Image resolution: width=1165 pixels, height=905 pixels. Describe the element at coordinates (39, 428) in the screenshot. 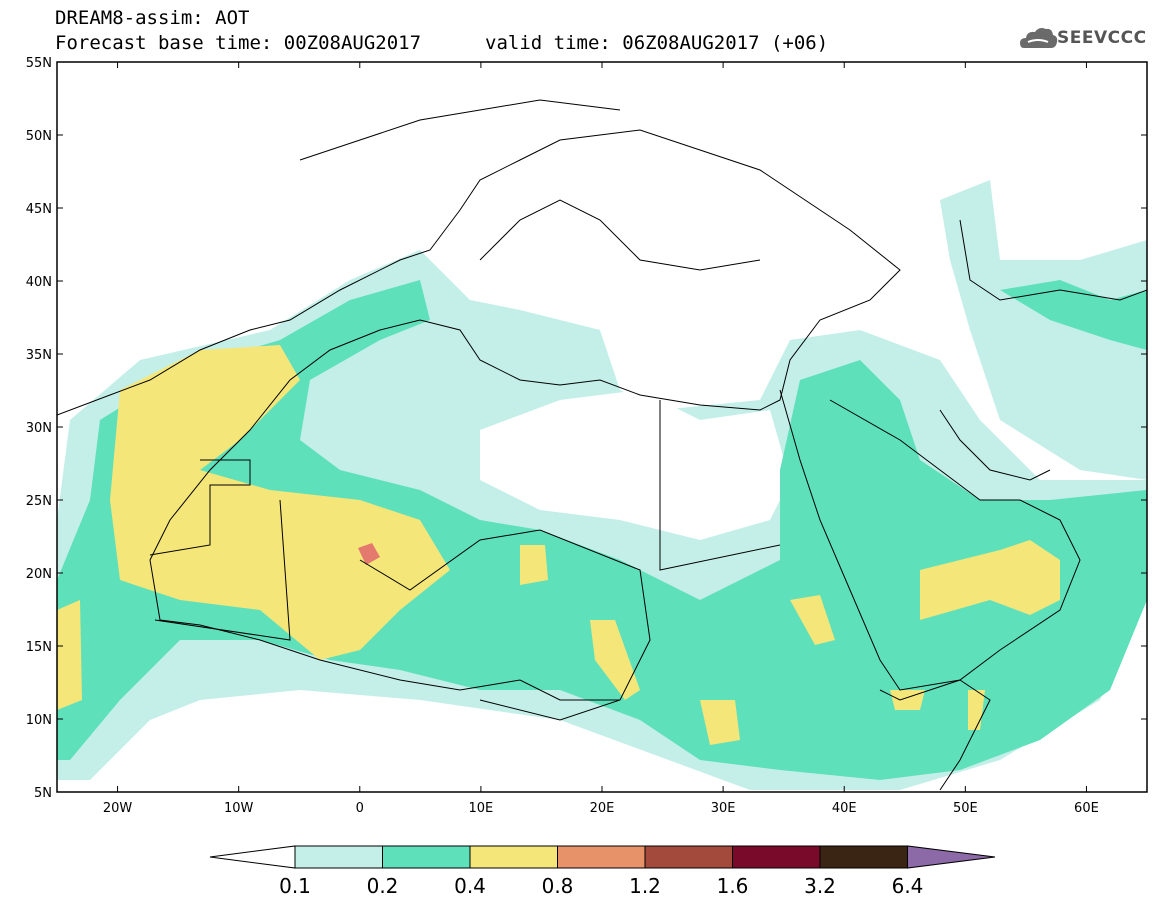

I see `lat-tick-label: 30N` at that location.